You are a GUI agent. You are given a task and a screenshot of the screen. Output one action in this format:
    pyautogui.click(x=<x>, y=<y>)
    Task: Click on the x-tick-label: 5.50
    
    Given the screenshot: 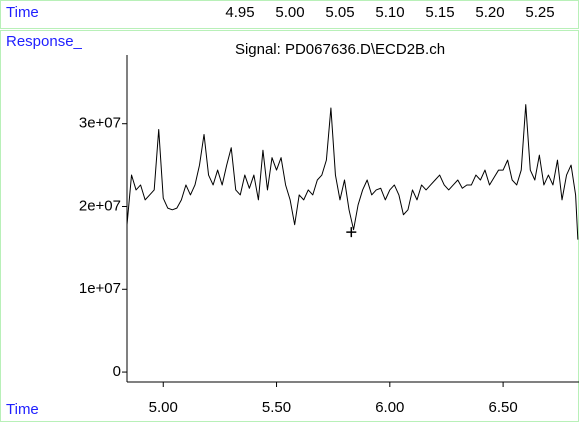 What is the action you would take?
    pyautogui.click(x=276, y=407)
    